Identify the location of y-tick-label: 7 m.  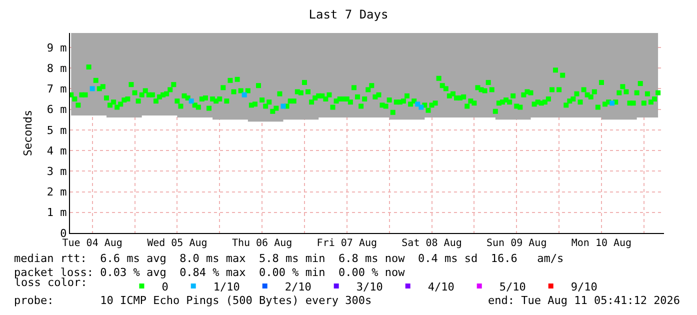
(57, 89).